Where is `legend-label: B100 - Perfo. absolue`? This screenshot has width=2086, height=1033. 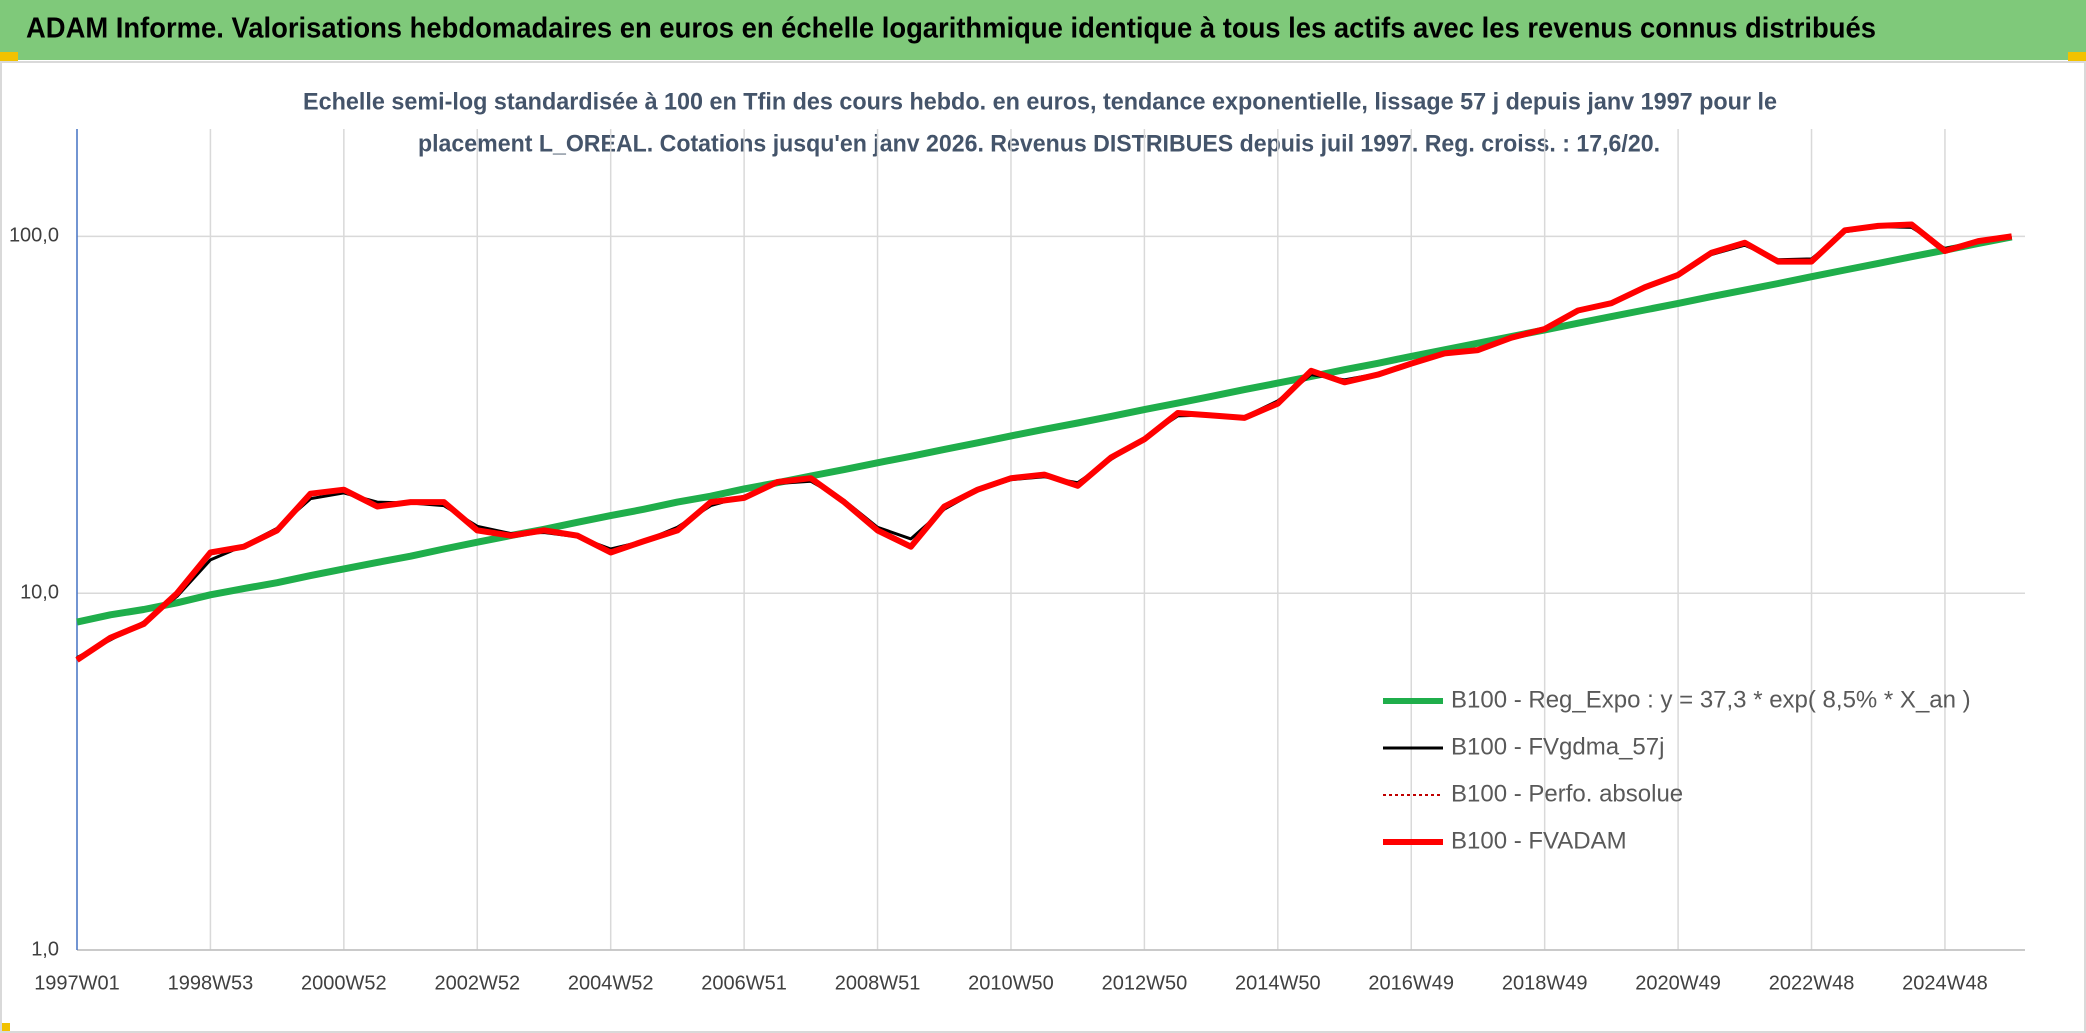
legend-label: B100 - Perfo. absolue is located at coordinates (1567, 793).